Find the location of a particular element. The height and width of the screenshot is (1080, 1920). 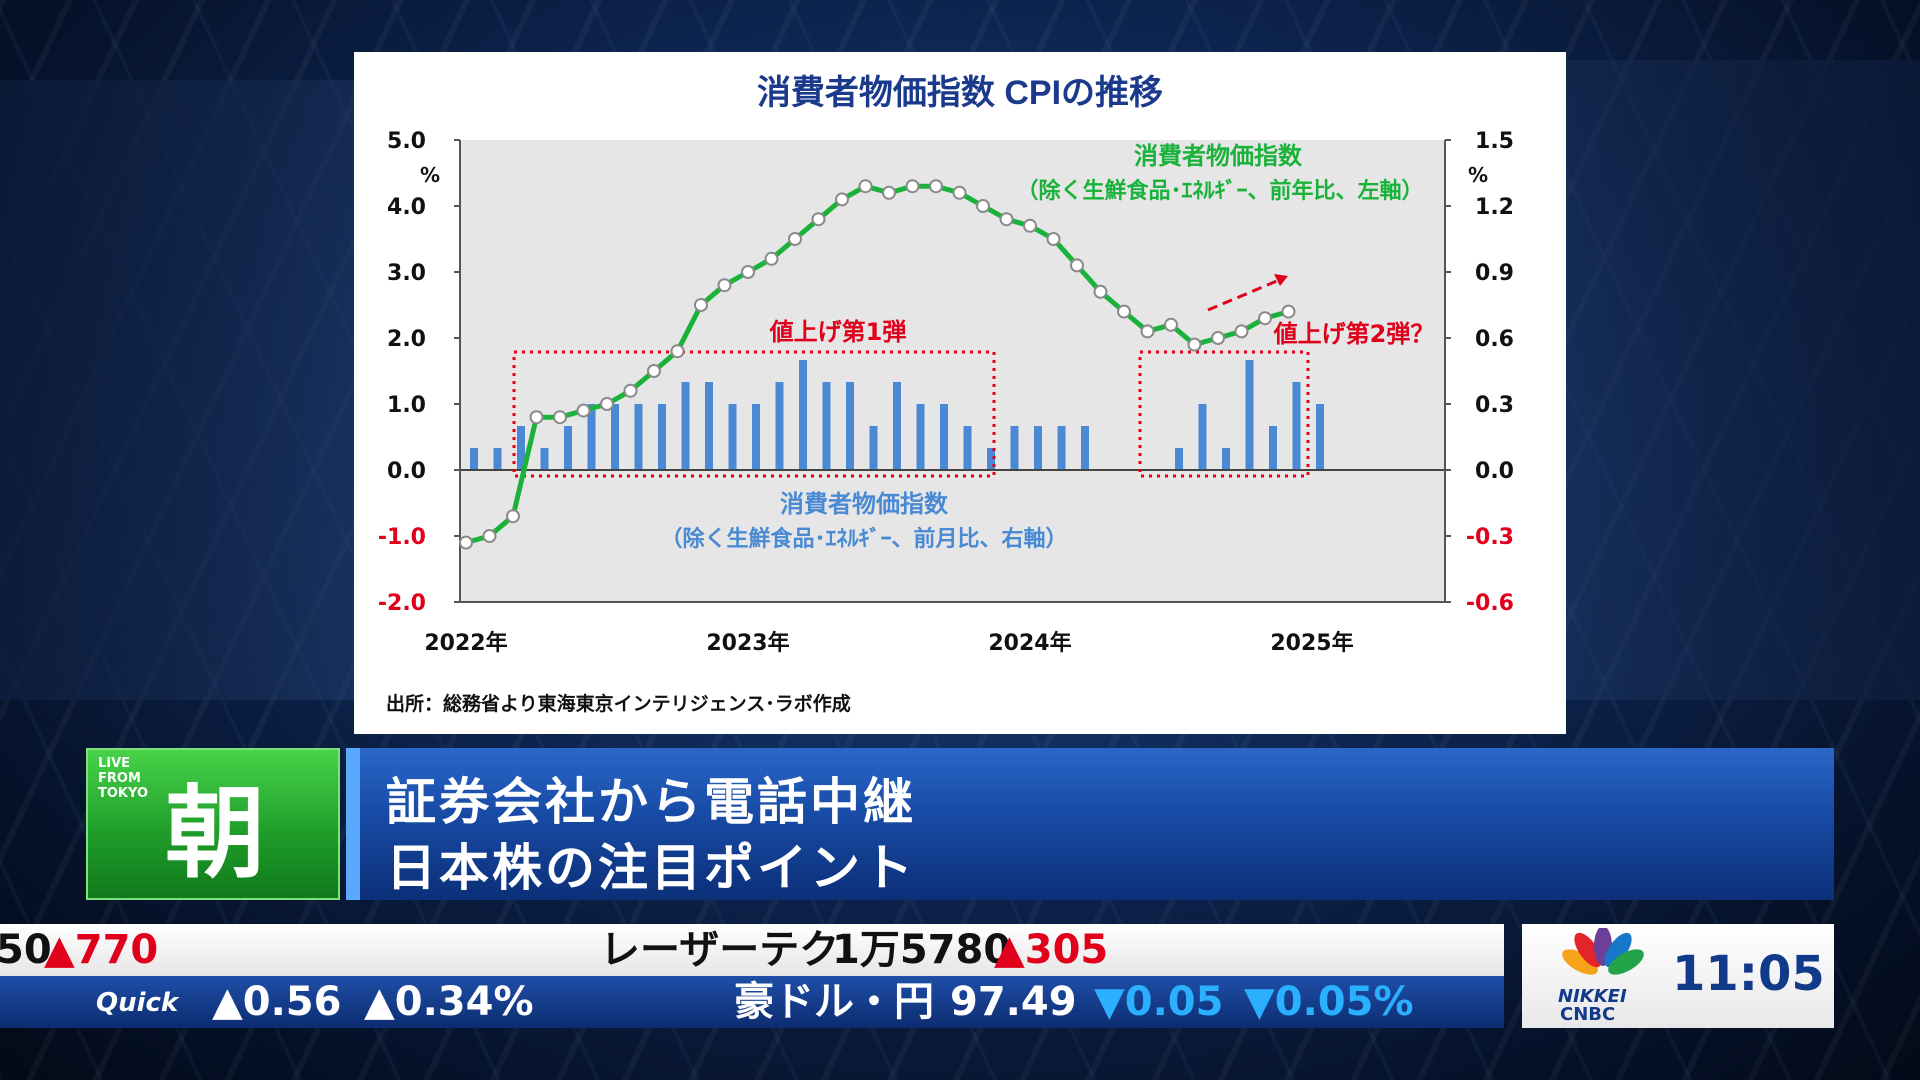

fx-left-change: ▲0.56 is located at coordinates (277, 1002).